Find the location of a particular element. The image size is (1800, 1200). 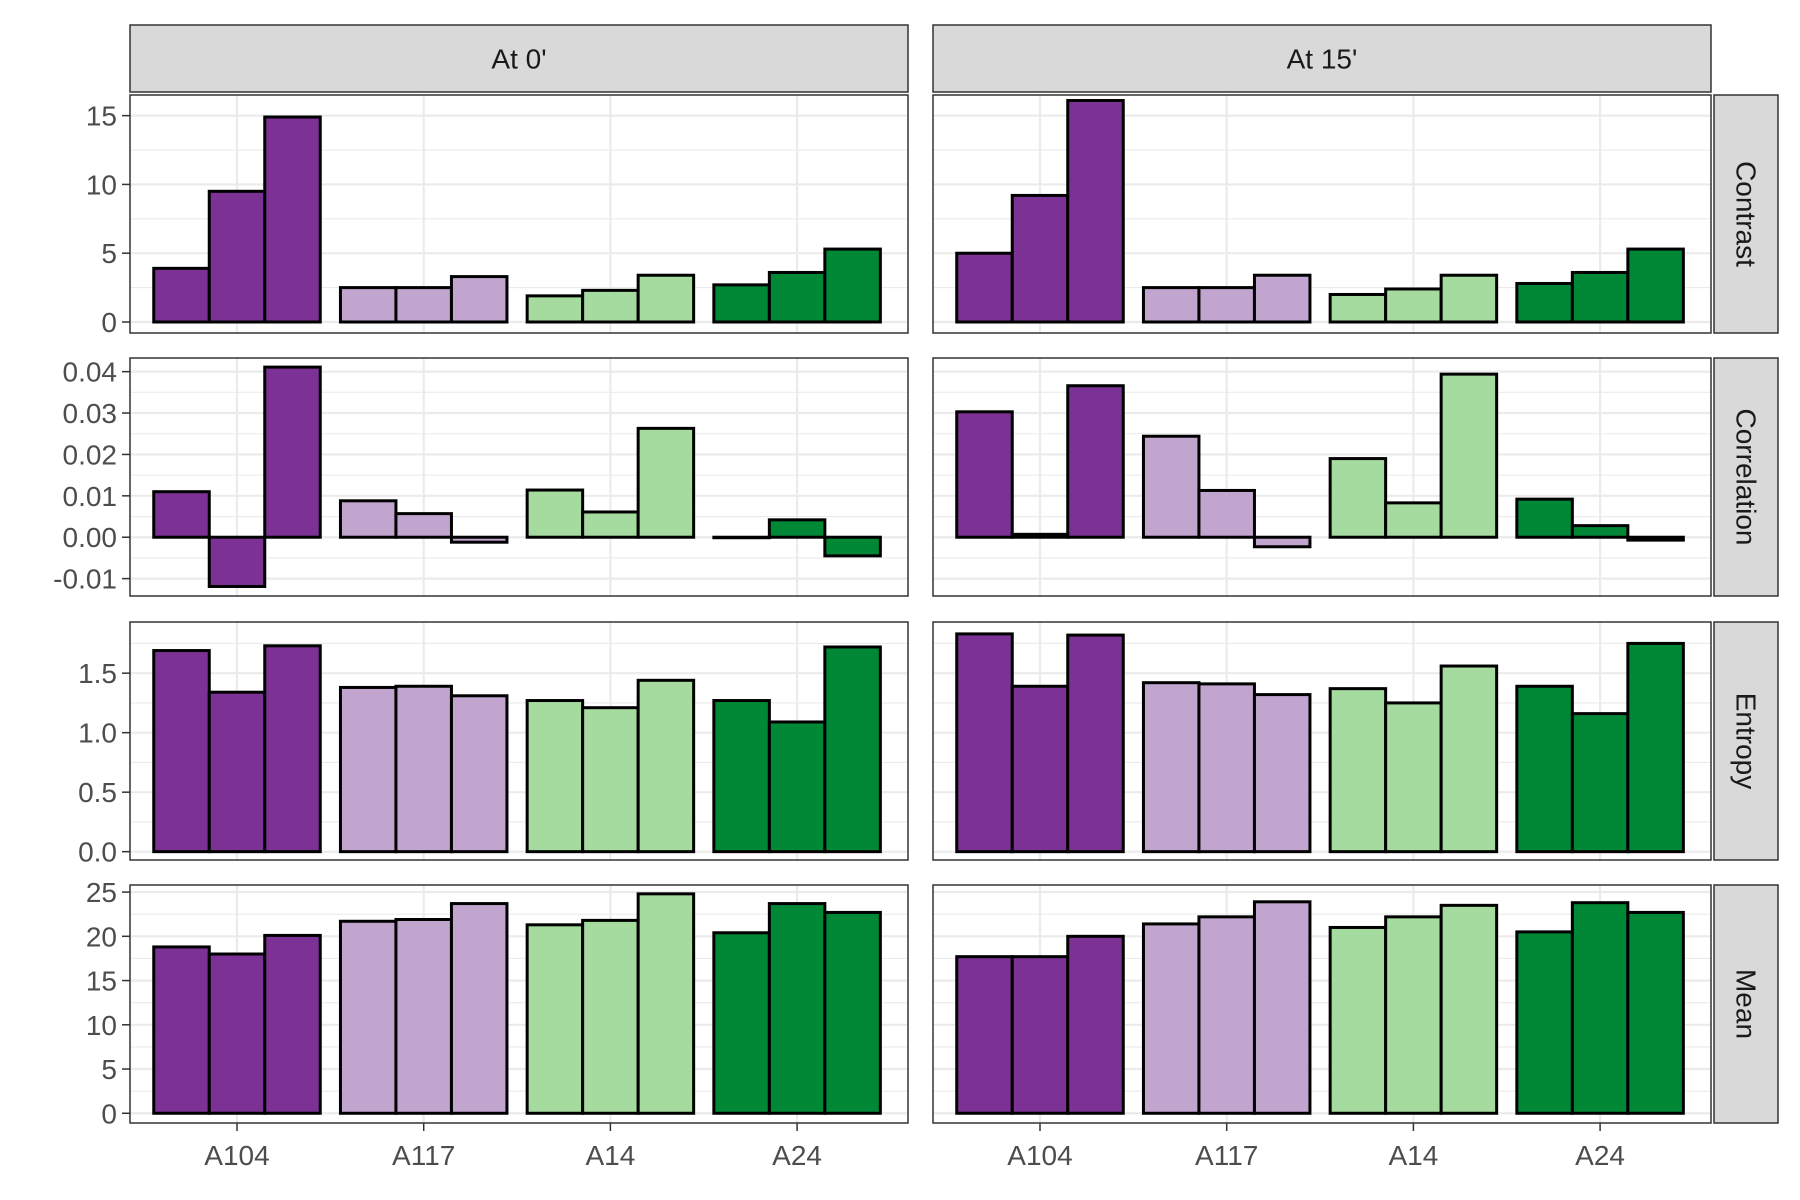

y-tick-label-correlation: 0.01 is located at coordinates (90, 496).